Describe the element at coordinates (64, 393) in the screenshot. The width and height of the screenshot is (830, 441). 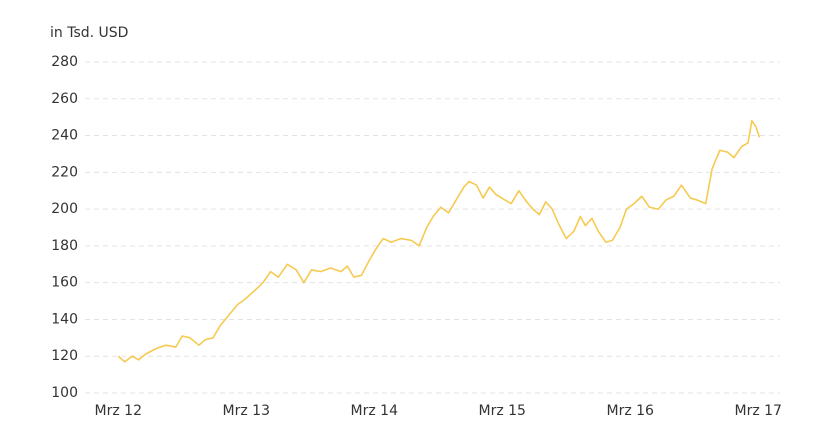
I see `y-tick-label: 100` at that location.